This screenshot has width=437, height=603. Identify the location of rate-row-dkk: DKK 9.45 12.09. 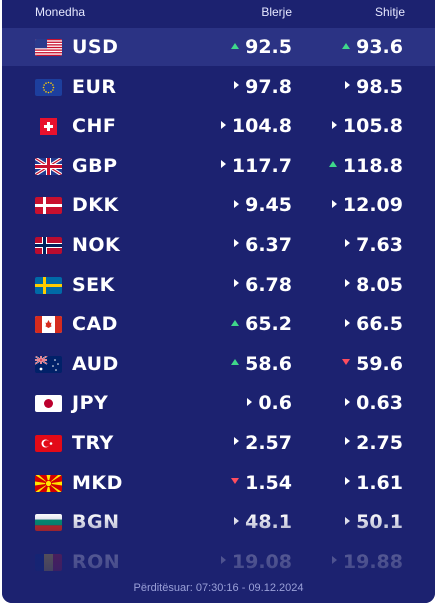
(218, 206).